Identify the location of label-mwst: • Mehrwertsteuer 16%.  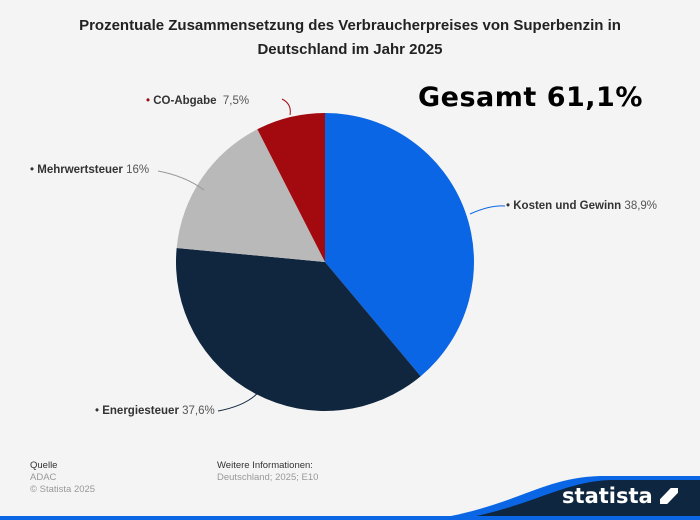
(90, 170).